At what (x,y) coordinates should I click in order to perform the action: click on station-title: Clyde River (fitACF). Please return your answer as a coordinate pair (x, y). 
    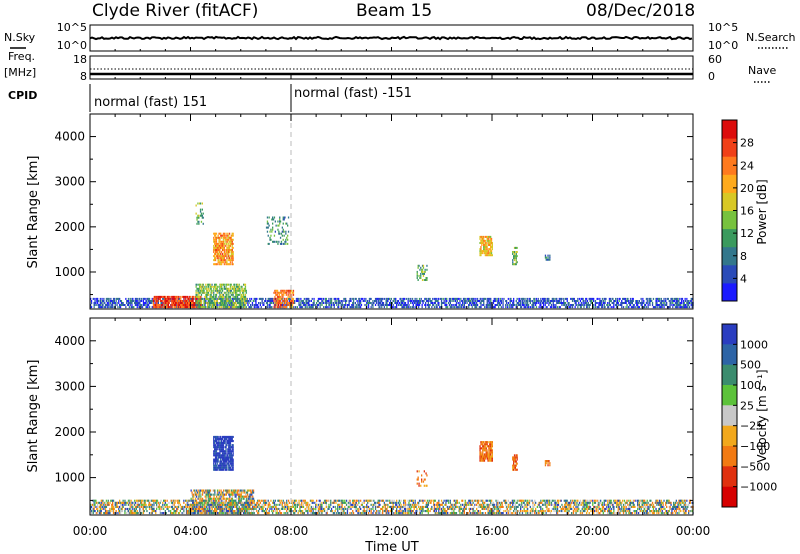
    Looking at the image, I should click on (175, 11).